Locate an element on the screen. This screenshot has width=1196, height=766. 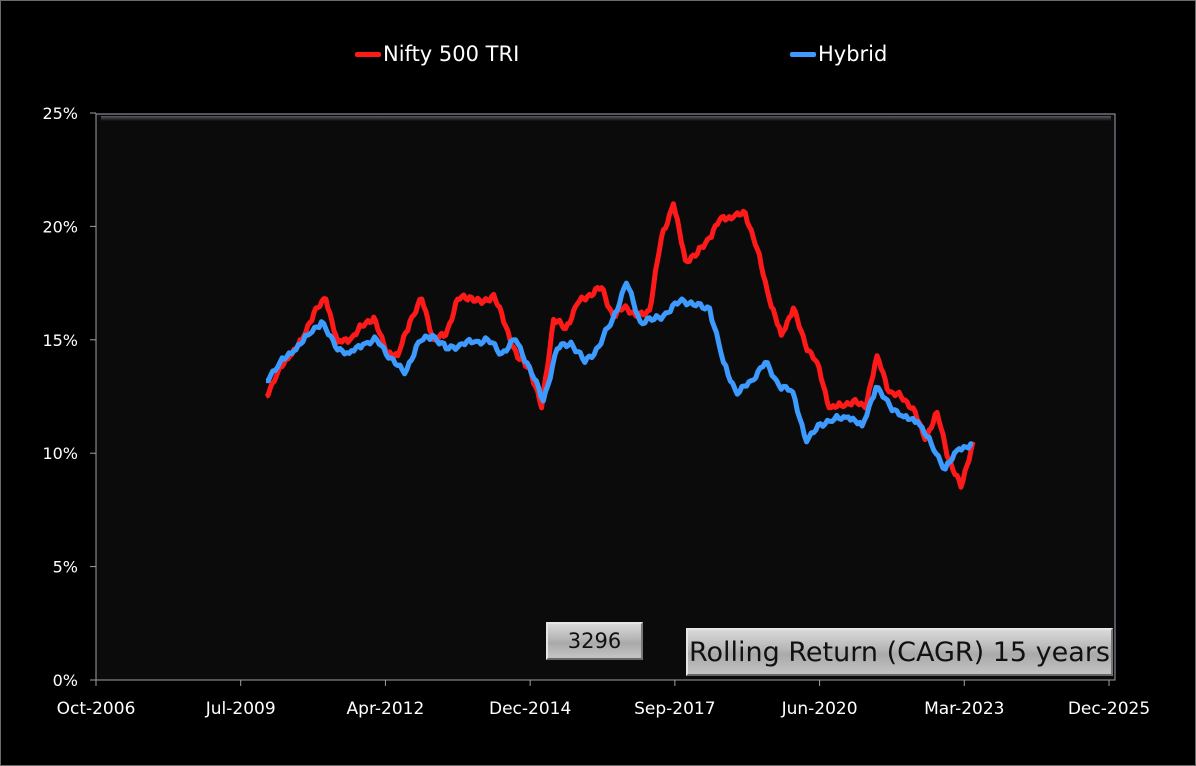
legend-swatch-blue-line-icon is located at coordinates (803, 54).